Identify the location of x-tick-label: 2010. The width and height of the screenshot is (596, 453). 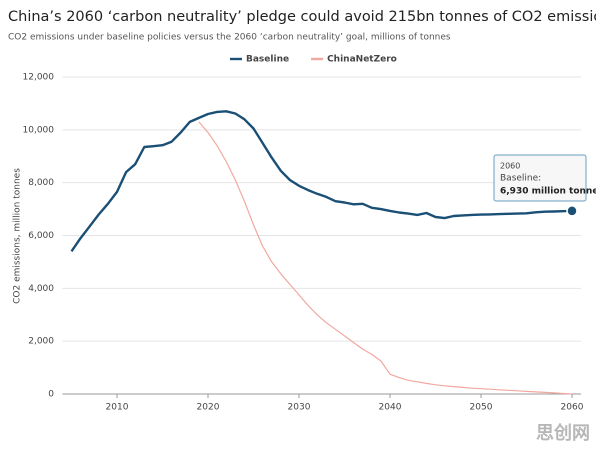
(117, 408).